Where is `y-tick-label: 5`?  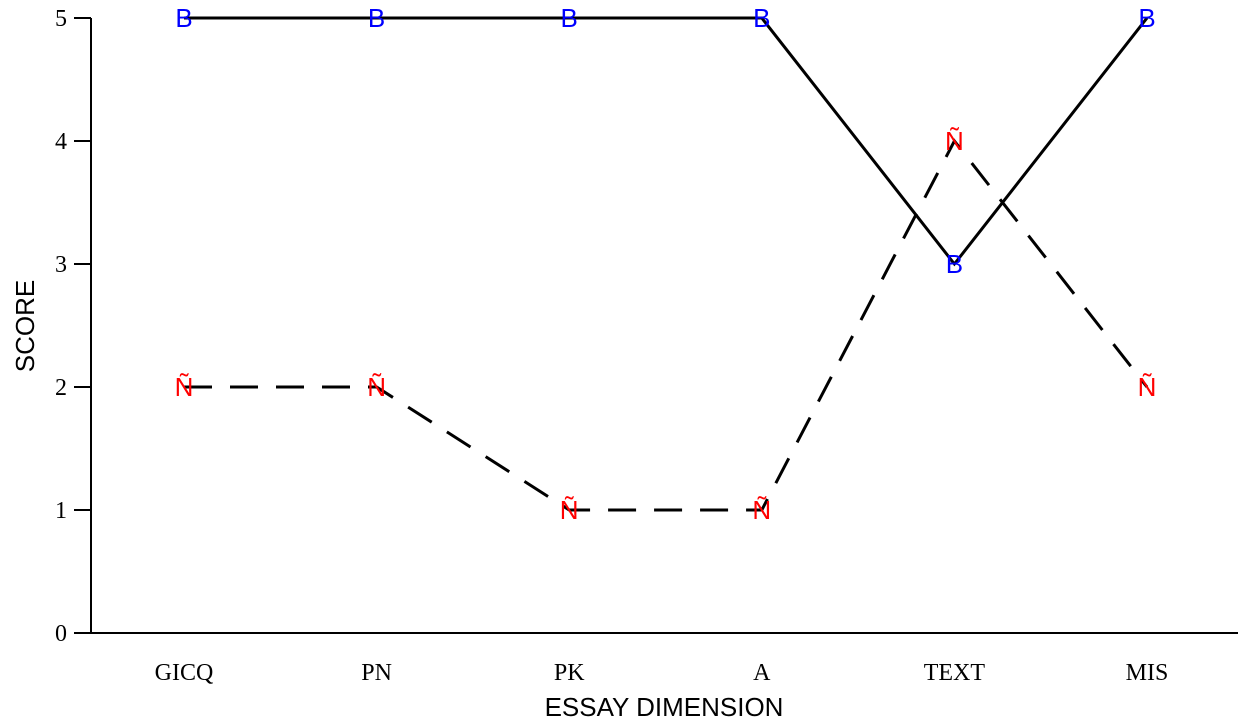
y-tick-label: 5 is located at coordinates (61, 19).